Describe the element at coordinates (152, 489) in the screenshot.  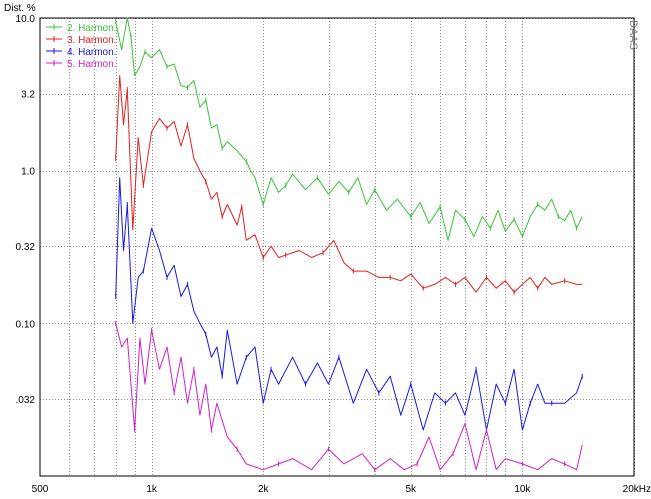
I see `x-tick-label: 1k` at that location.